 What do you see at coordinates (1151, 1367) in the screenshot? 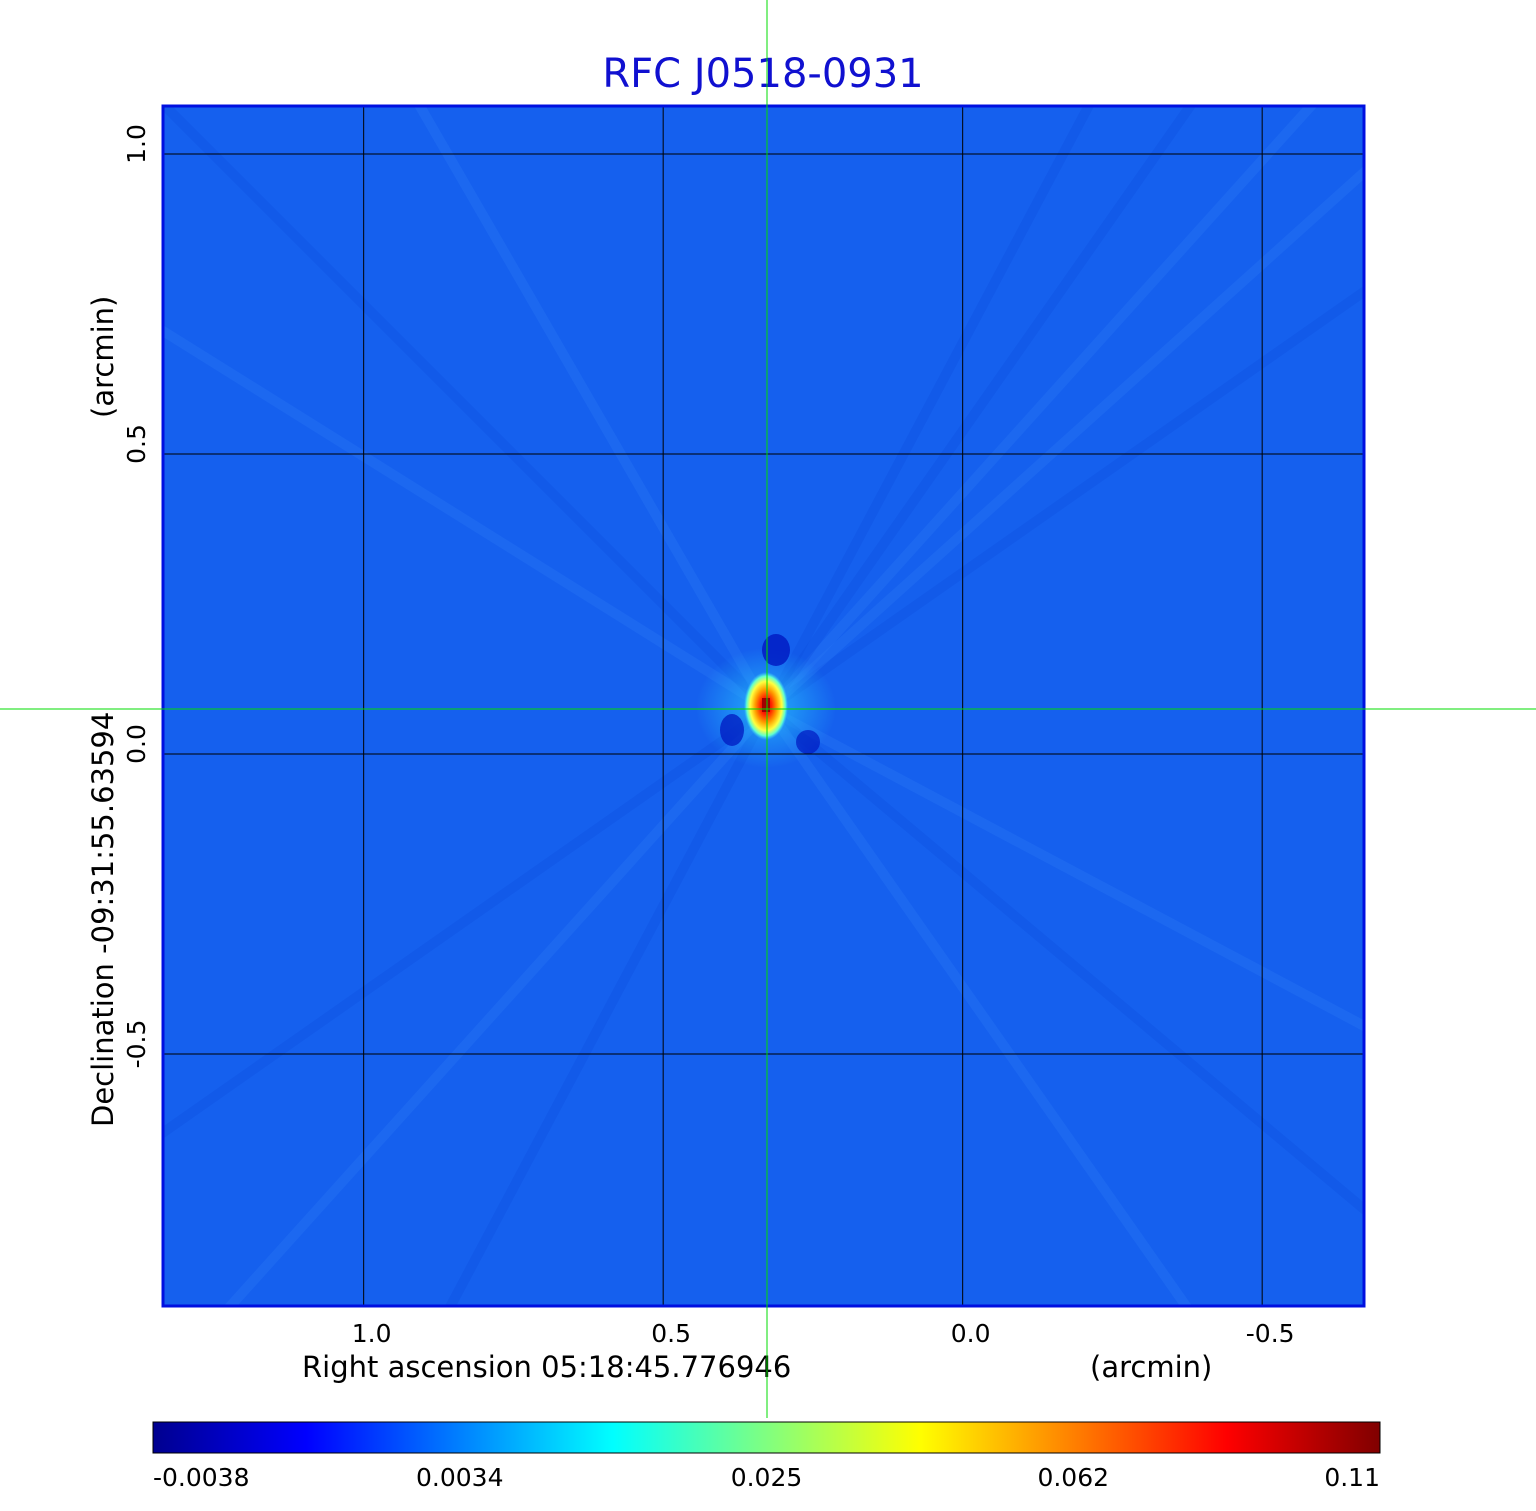
I see `x-axis-unit: (arcmin)` at bounding box center [1151, 1367].